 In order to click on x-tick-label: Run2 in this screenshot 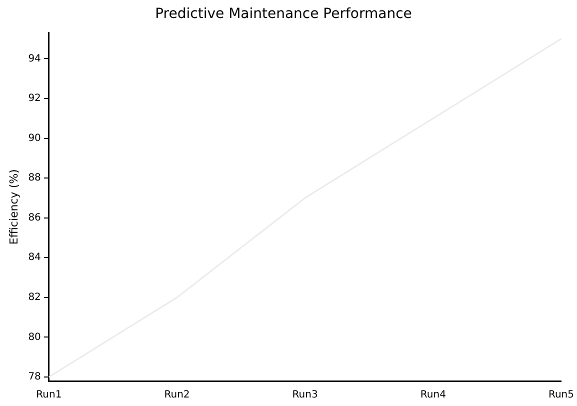, I will do `click(177, 395)`.